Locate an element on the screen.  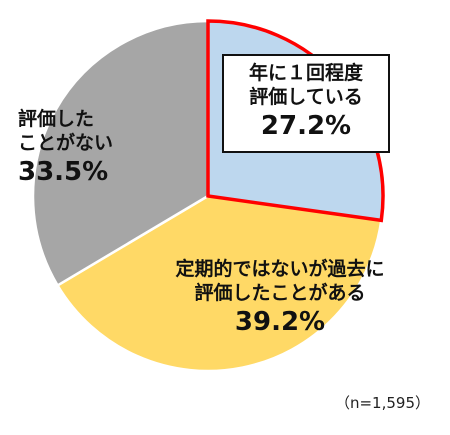
slice-label-past: 定期的ではないが過去に 評価したことがある 39.2% is located at coordinates (280, 298).